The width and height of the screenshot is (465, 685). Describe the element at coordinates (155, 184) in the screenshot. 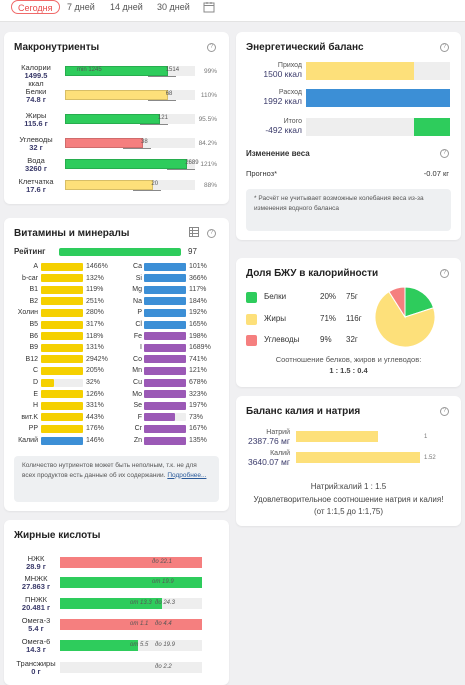

I see `macro-norm-mark: 20` at that location.